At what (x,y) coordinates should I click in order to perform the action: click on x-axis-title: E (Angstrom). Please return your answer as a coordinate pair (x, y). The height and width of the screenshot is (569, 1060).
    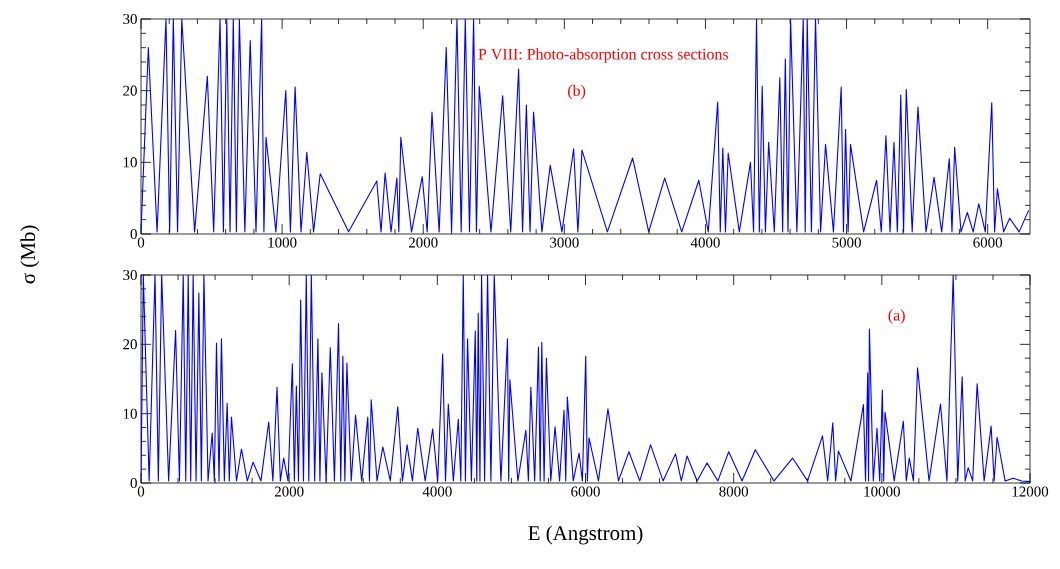
    Looking at the image, I should click on (585, 535).